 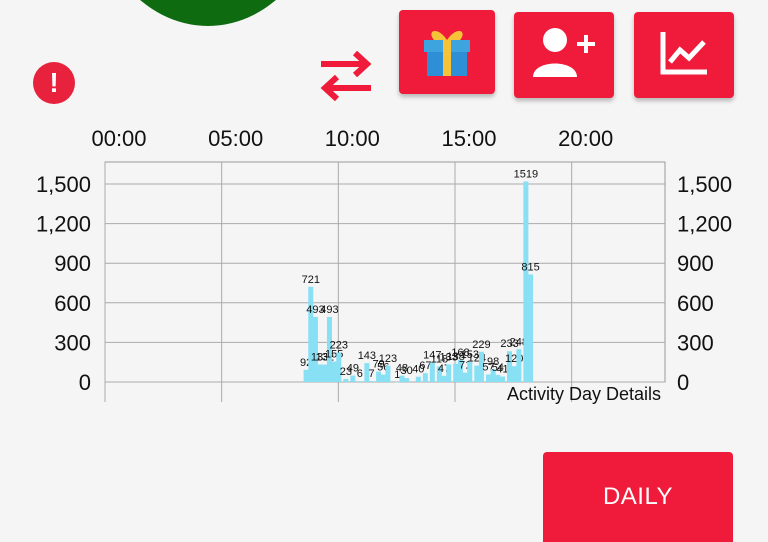 What do you see at coordinates (208, 13) in the screenshot?
I see `profile-circle` at bounding box center [208, 13].